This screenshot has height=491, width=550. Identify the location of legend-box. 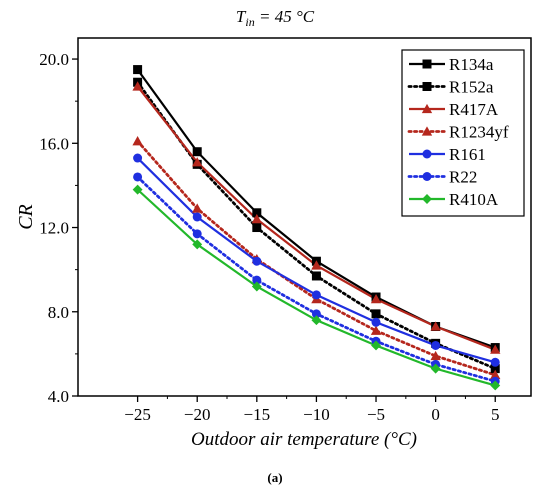
(463, 133).